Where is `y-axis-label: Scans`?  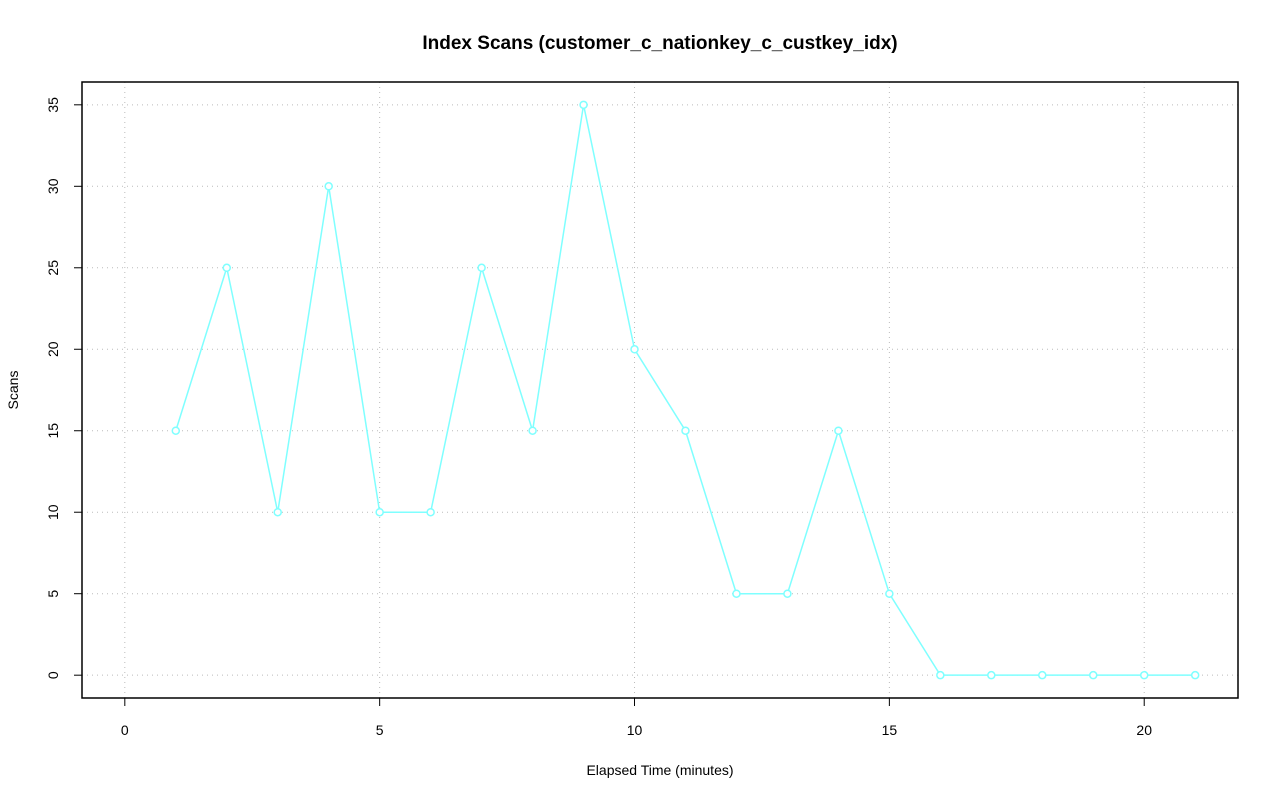 y-axis-label: Scans is located at coordinates (13, 390).